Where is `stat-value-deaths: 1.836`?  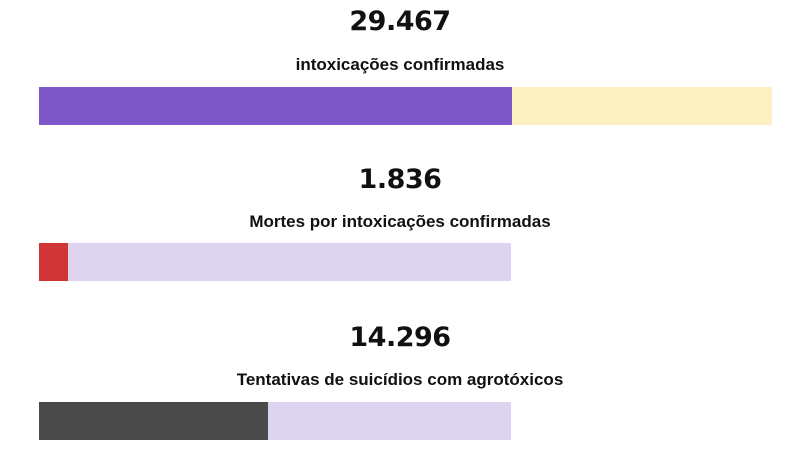 stat-value-deaths: 1.836 is located at coordinates (400, 179).